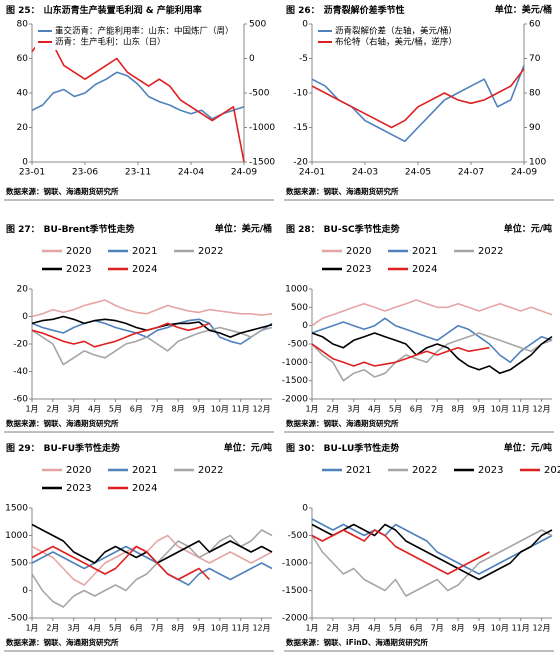 Image resolution: width=560 pixels, height=656 pixels. What do you see at coordinates (535, 128) in the screenshot?
I see `y2-tick-label: 90` at bounding box center [535, 128].